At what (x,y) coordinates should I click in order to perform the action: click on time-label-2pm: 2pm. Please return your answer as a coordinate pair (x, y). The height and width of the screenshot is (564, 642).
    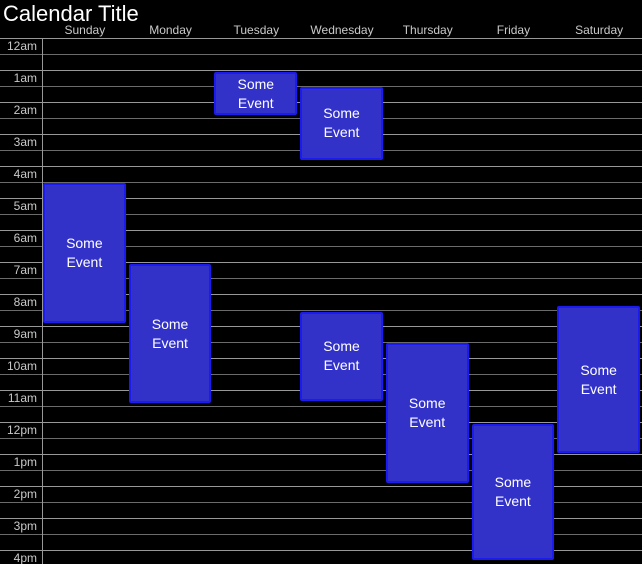
    Looking at the image, I should click on (25, 494).